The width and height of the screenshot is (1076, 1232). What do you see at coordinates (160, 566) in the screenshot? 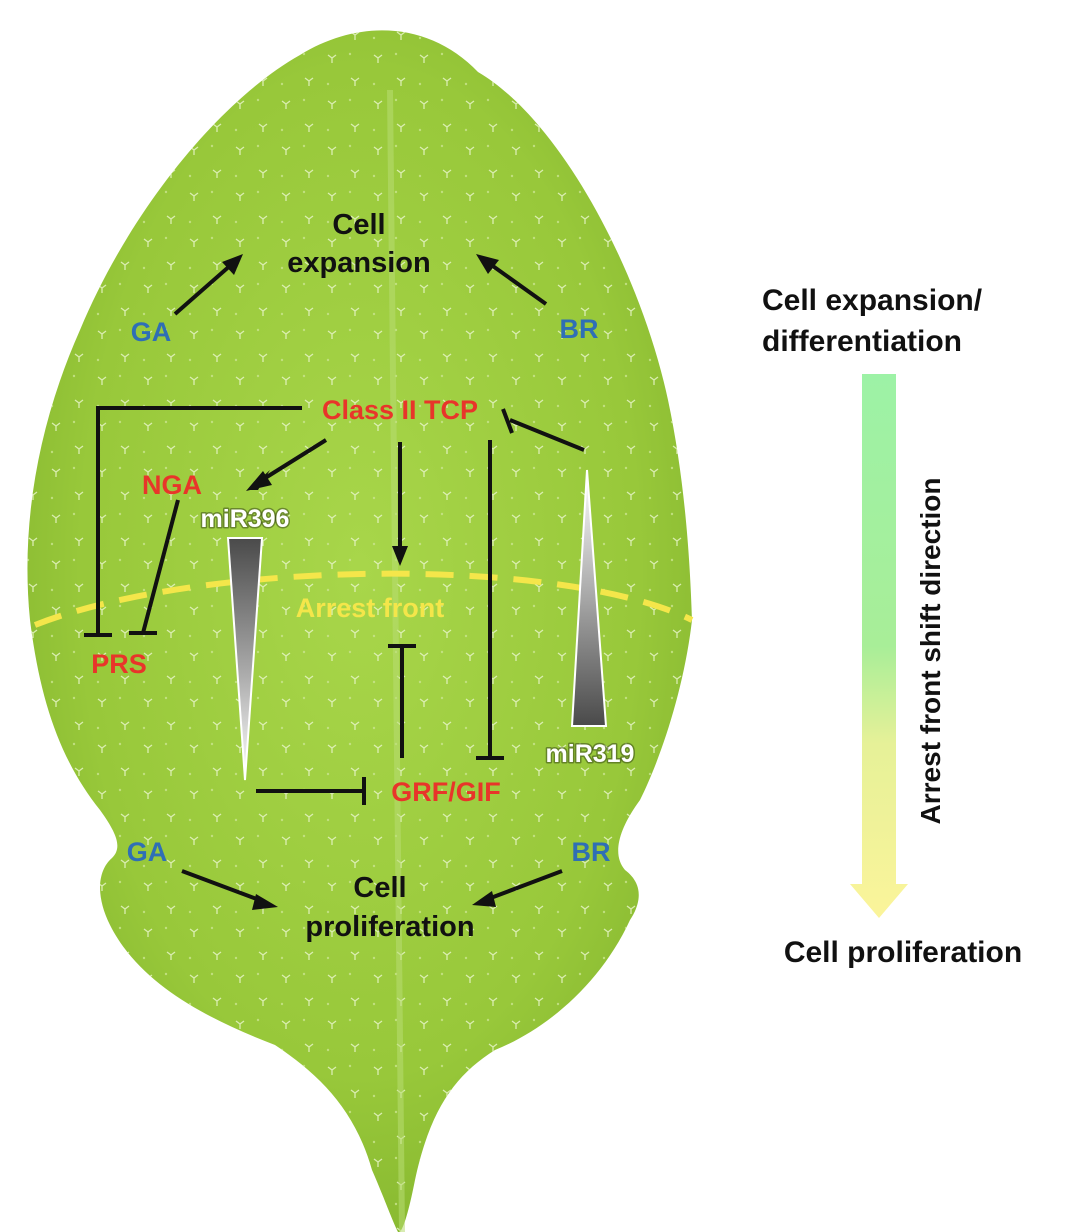
I see `nga-inhibits-prs-line` at bounding box center [160, 566].